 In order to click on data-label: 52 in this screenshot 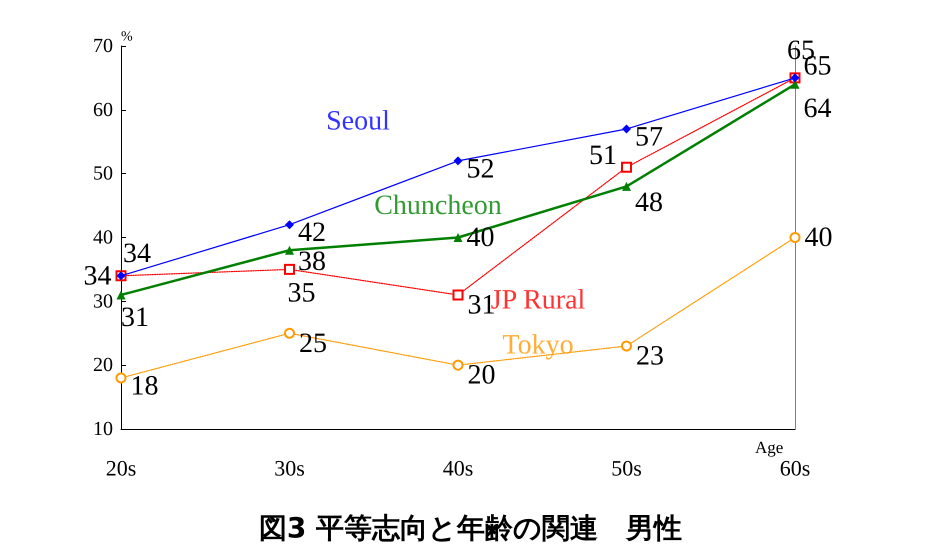, I will do `click(480, 168)`.